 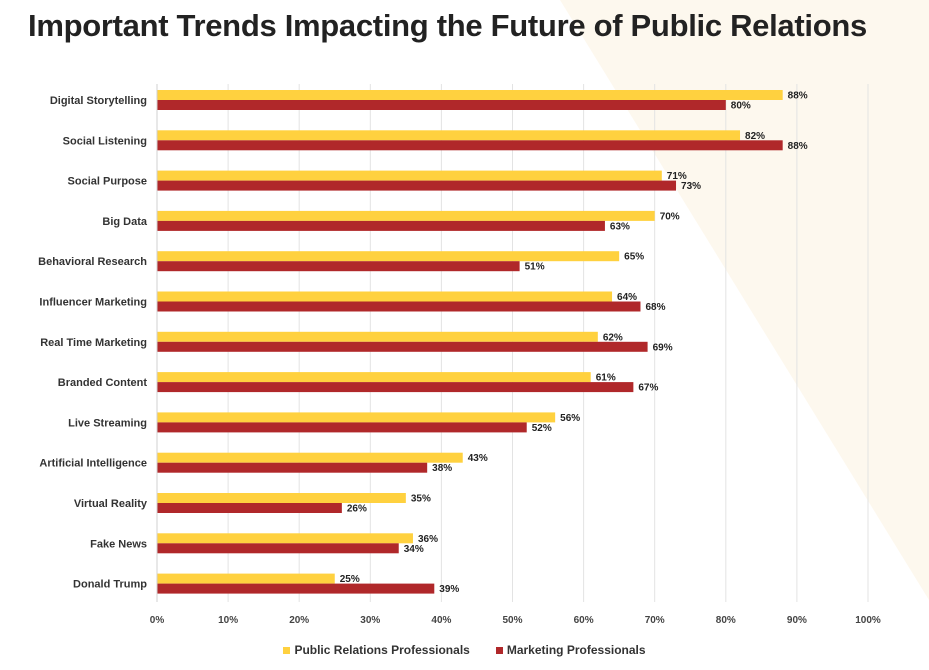 I want to click on data-label-pr: 43%, so click(x=478, y=458).